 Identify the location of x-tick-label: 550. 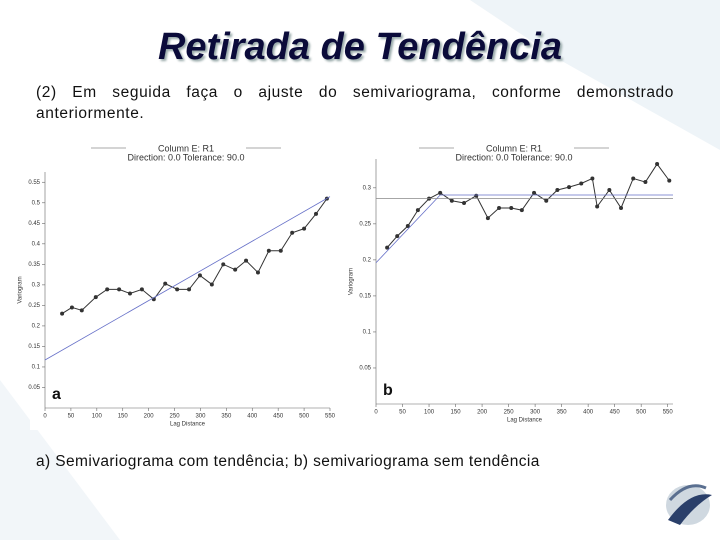
(330, 417).